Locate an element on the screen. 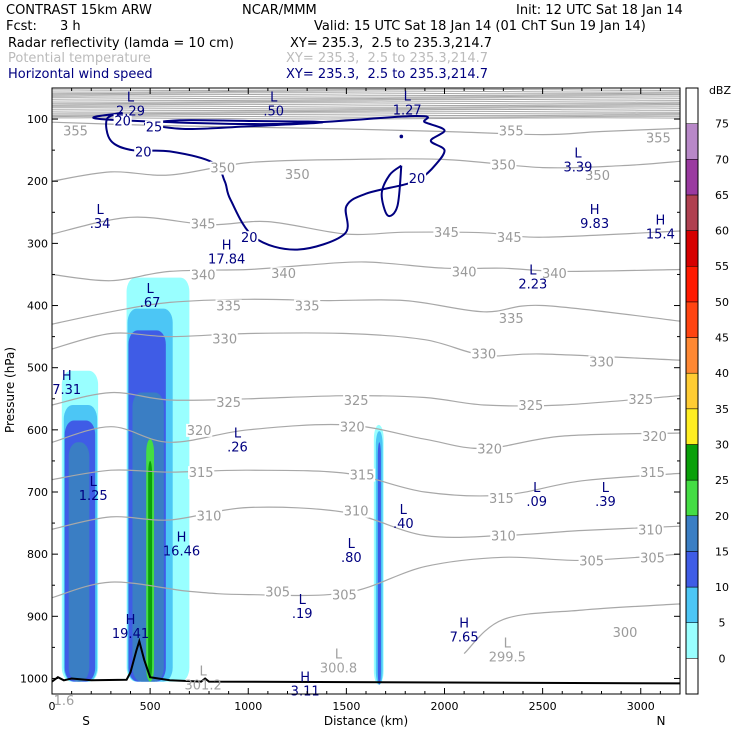  x-tick-label: 3000 is located at coordinates (641, 706).